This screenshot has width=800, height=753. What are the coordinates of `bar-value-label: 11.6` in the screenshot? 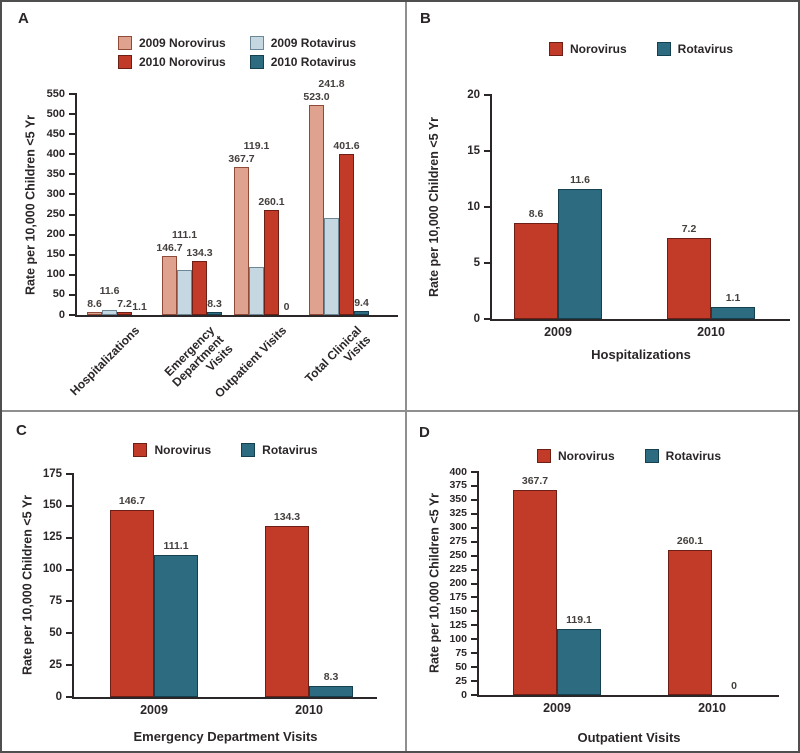 It's located at (109, 291).